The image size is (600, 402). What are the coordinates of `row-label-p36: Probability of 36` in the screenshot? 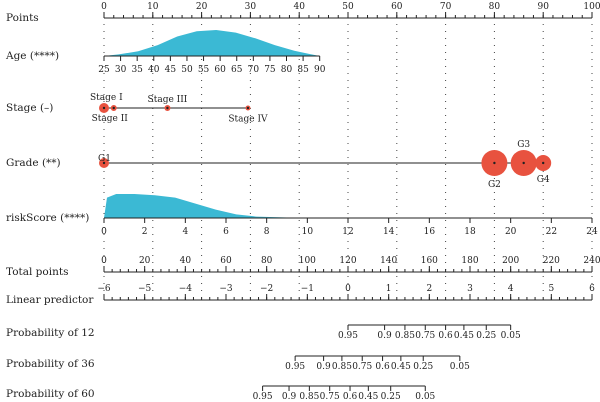 It's located at (50, 364).